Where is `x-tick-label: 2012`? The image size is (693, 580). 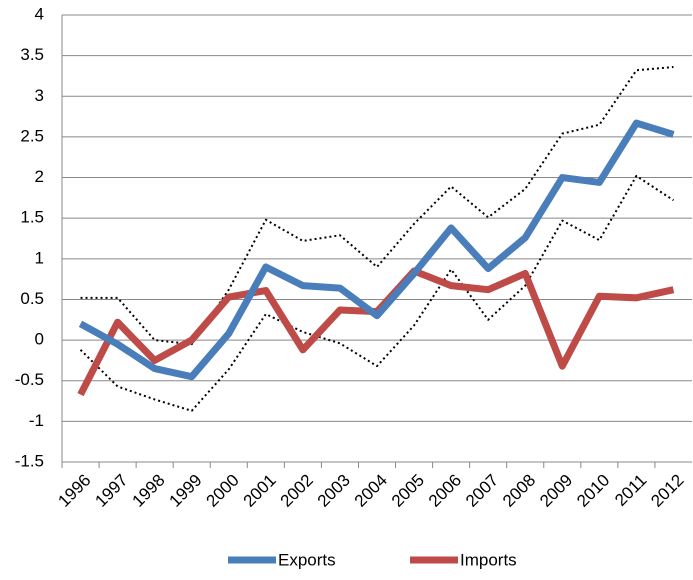
x-tick-label: 2012 is located at coordinates (667, 491).